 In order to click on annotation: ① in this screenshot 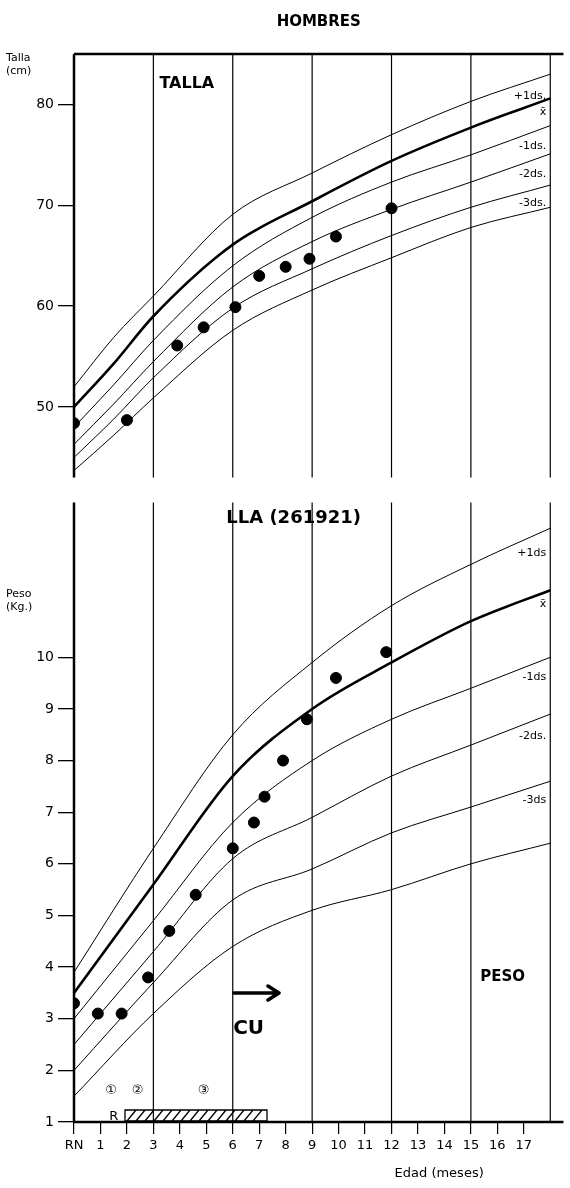, I will do `click(111, 1090)`.